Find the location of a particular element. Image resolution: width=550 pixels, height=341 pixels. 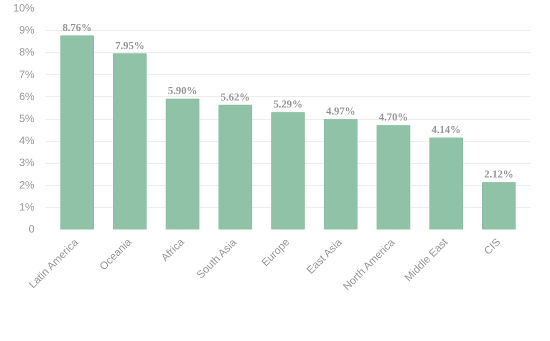

data-label: 8.76% is located at coordinates (77, 28).